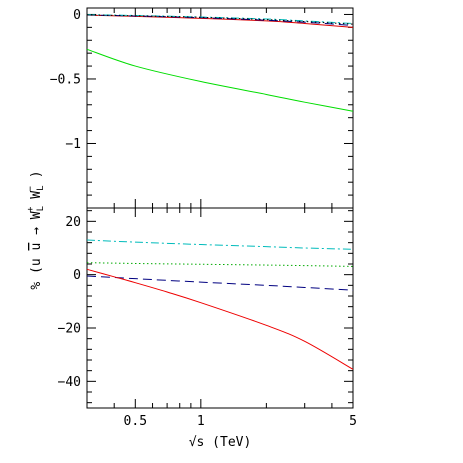 The image size is (463, 463). I want to click on bottom-y-tick-label: 20, so click(73, 222).